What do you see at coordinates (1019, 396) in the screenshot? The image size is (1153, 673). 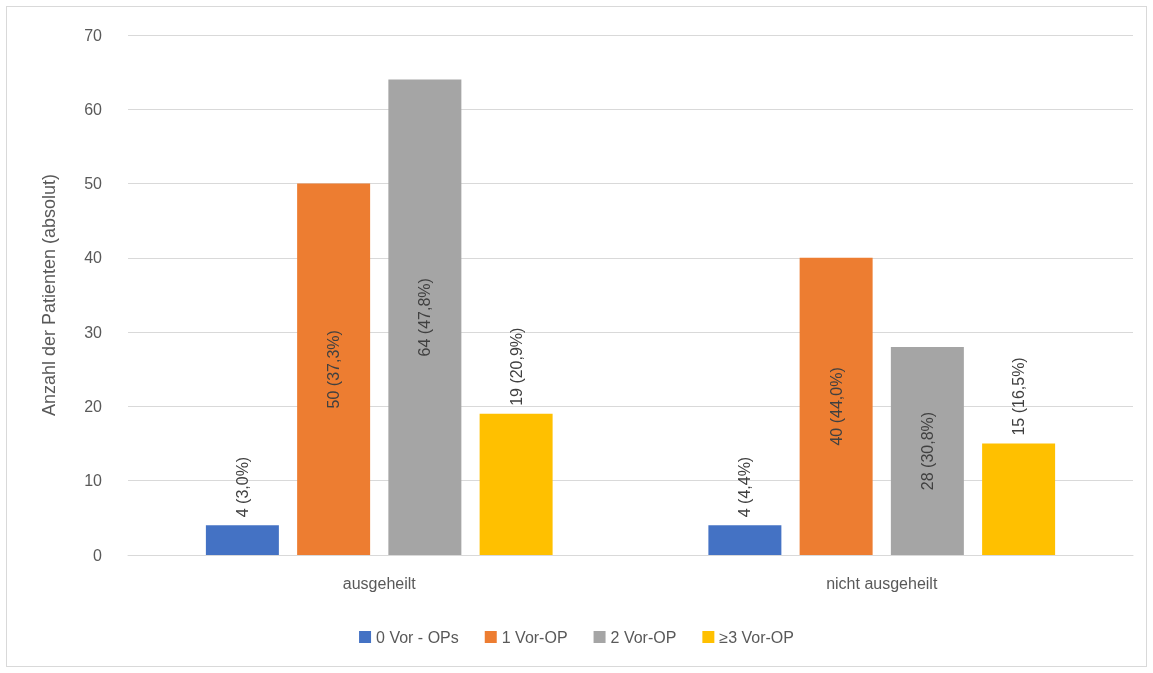 I see `data-label: 15 (16,5%)` at bounding box center [1019, 396].